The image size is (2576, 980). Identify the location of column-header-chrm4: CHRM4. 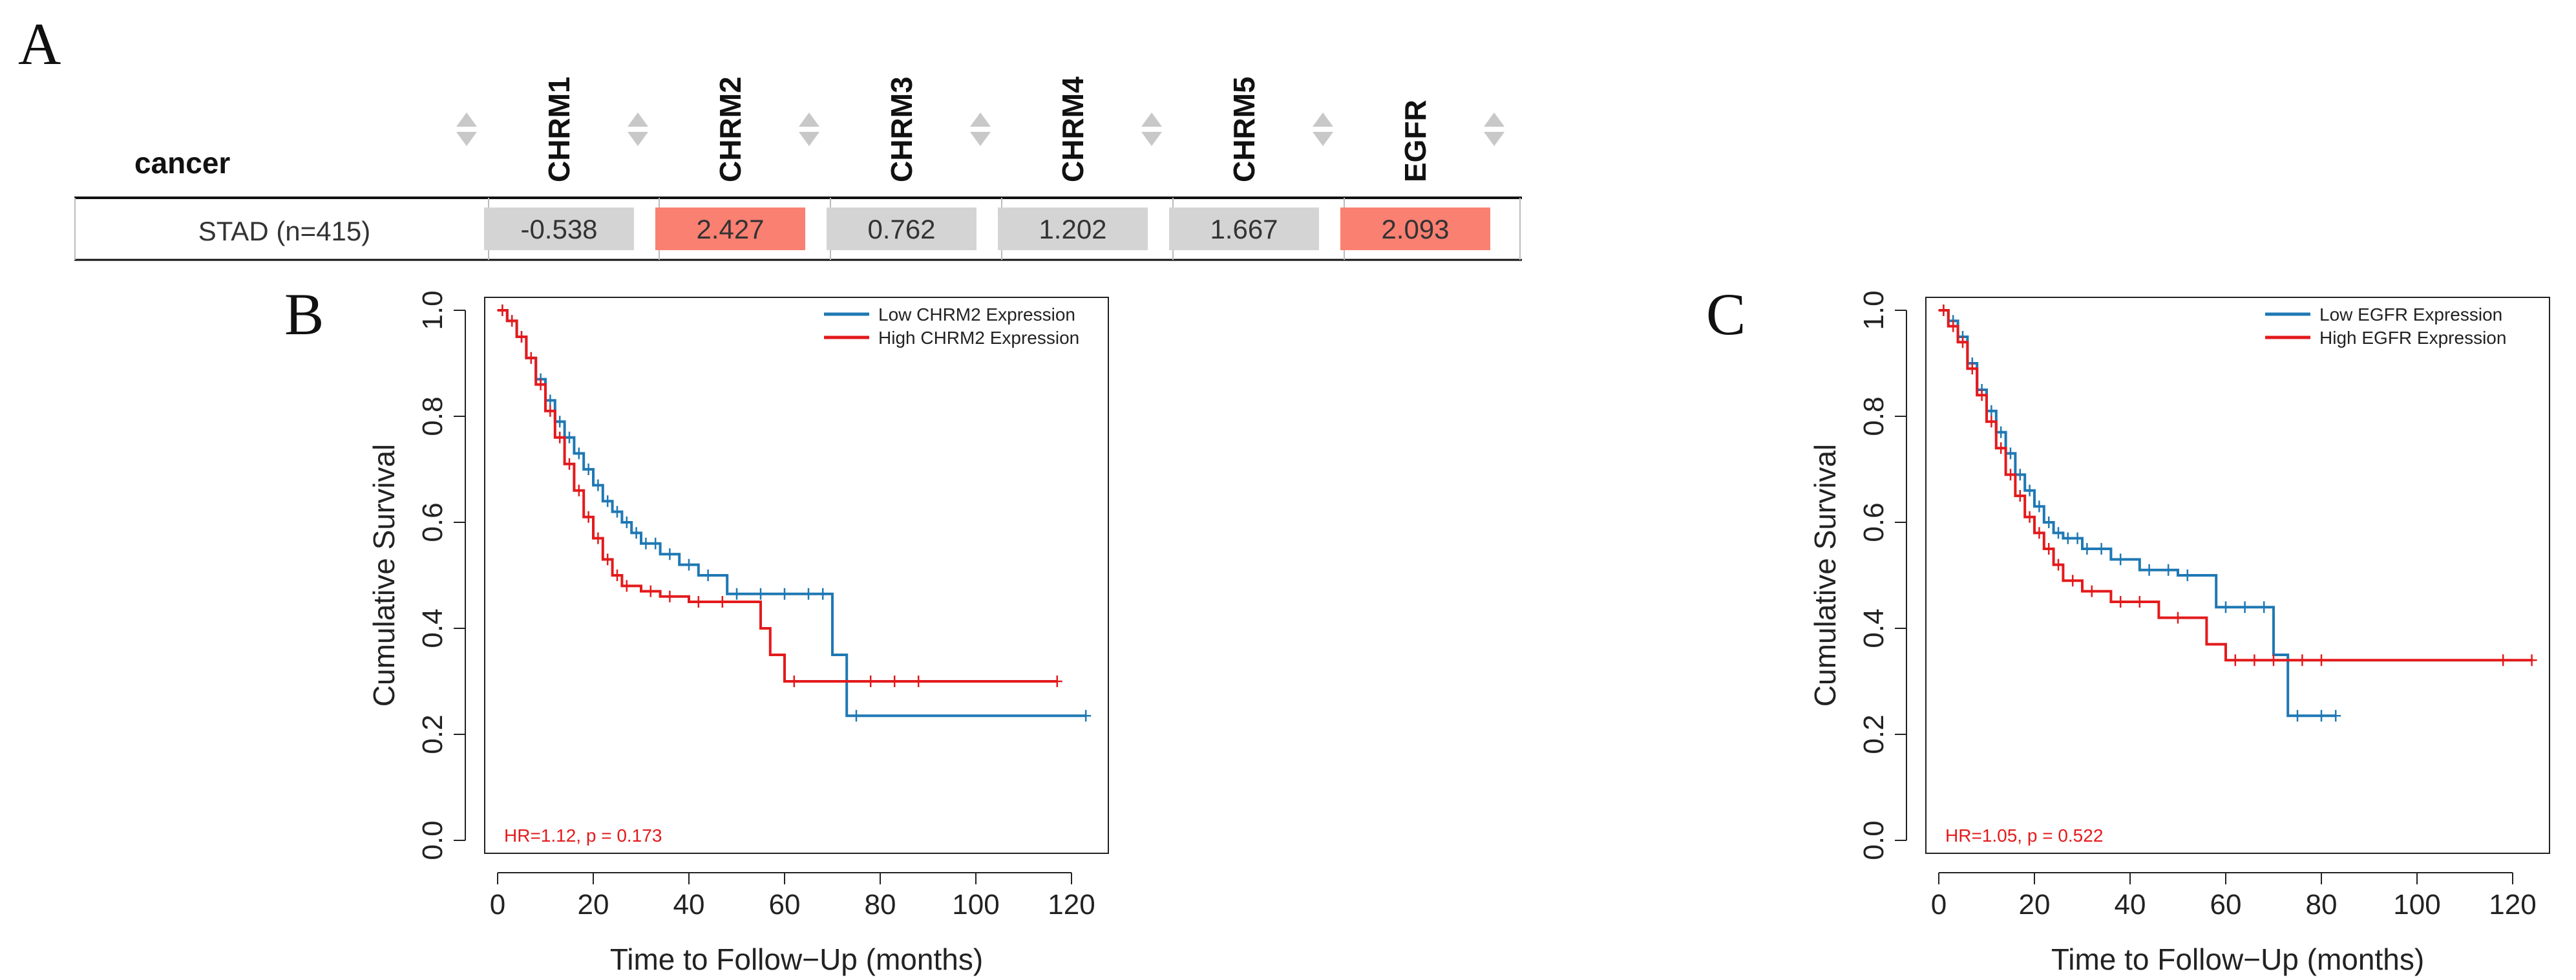
(1073, 129).